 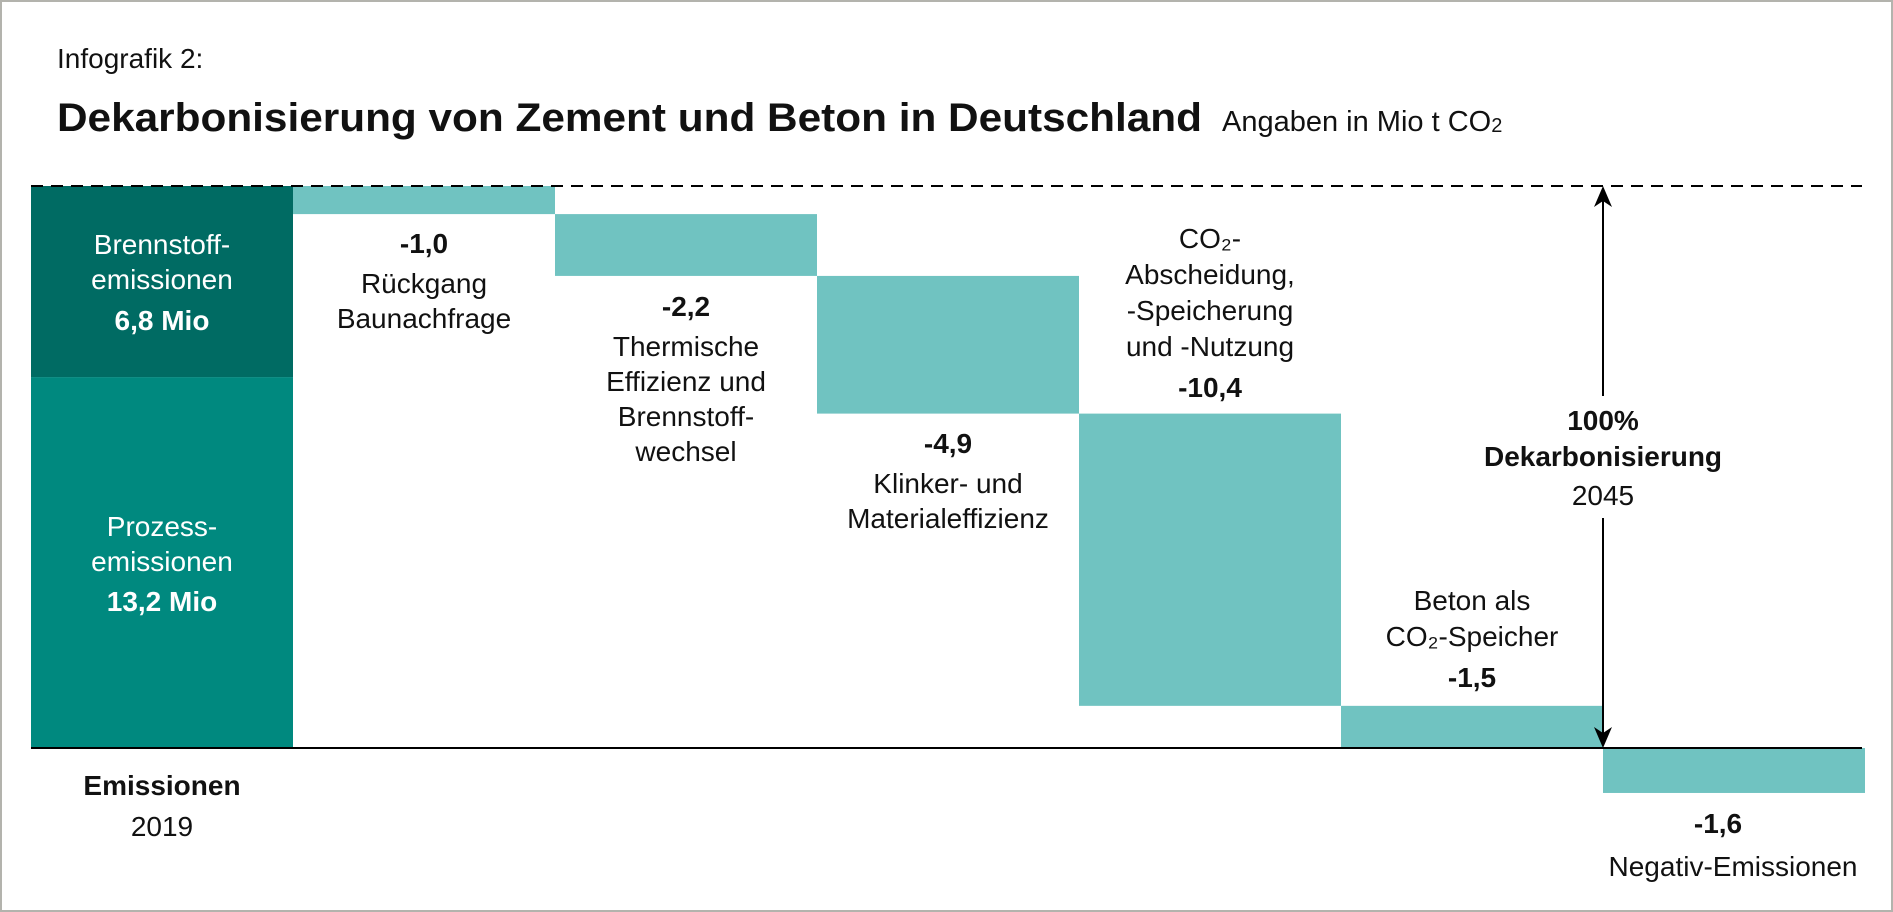 What do you see at coordinates (162, 320) in the screenshot?
I see `fuel-value-label: 6,8 Mio` at bounding box center [162, 320].